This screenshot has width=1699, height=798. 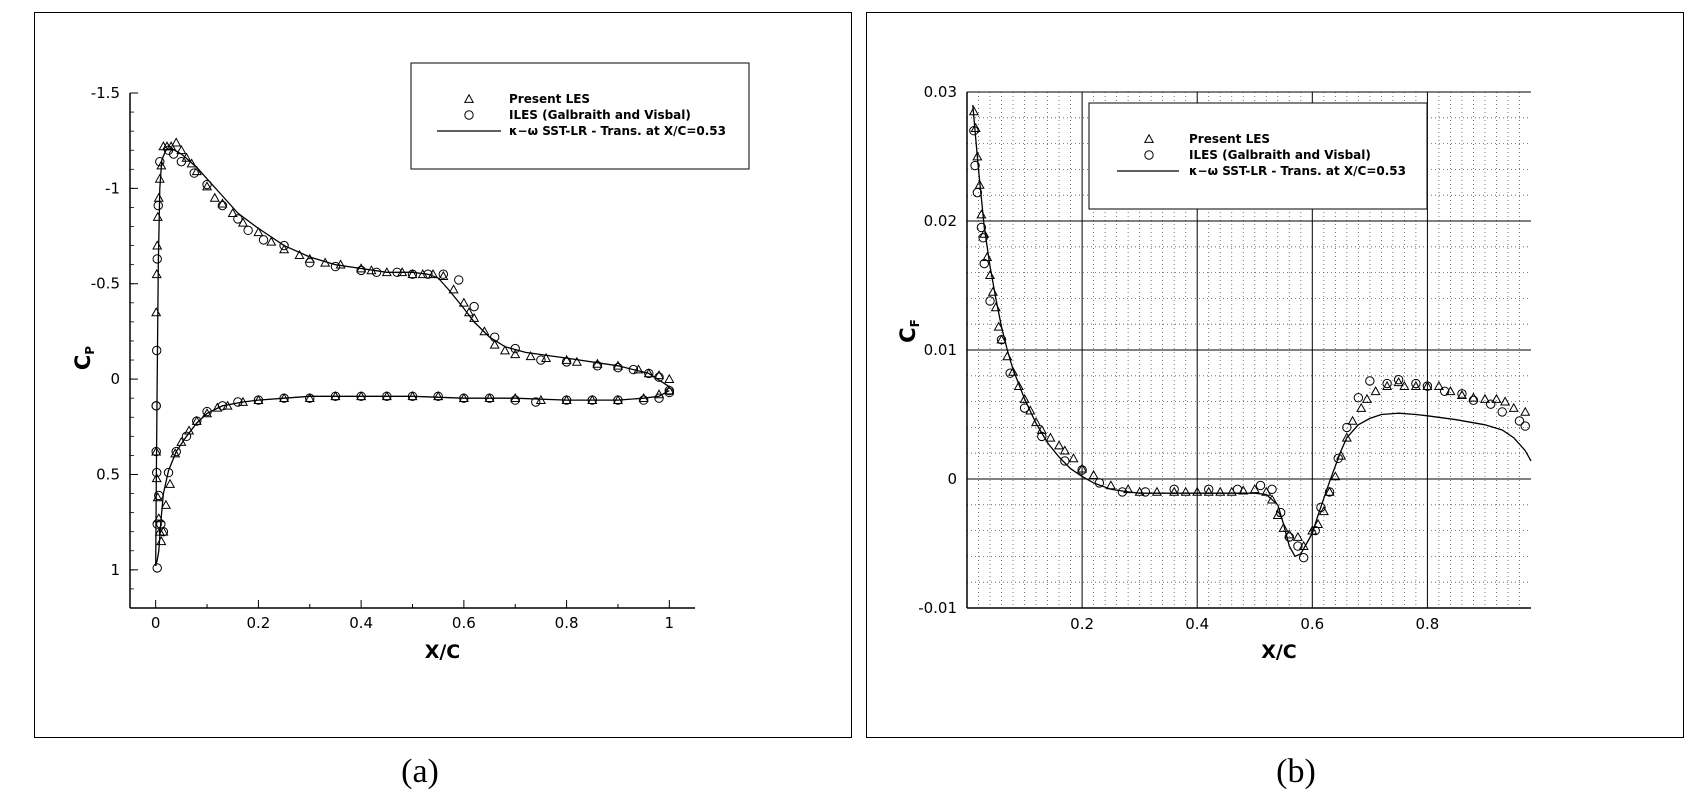 What do you see at coordinates (84, 358) in the screenshot?
I see `a-y-axis-title: CP` at bounding box center [84, 358].